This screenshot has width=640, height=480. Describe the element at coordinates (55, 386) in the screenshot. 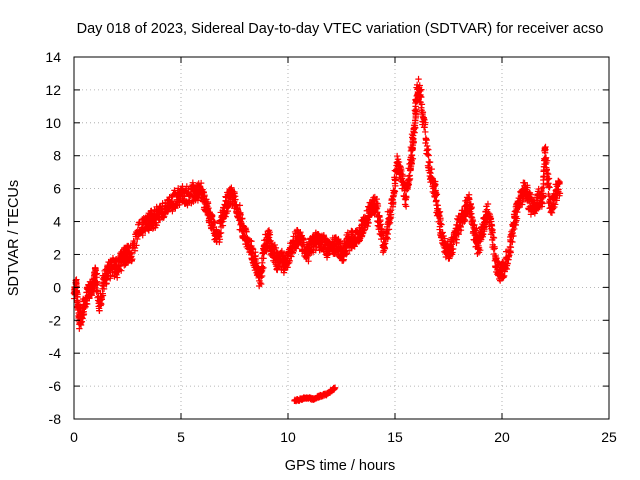

I see `y-tick-label: -6` at that location.